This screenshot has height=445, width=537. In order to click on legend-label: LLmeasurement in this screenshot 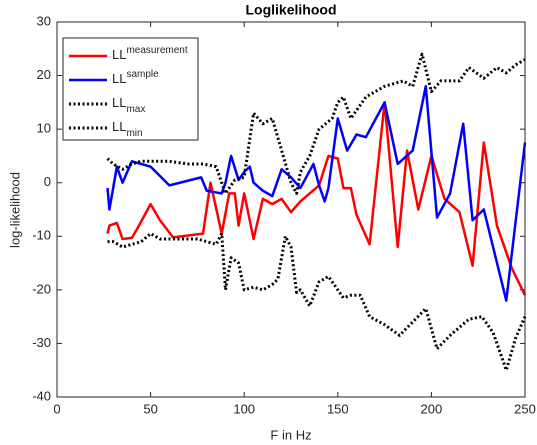, I will do `click(150, 54)`.